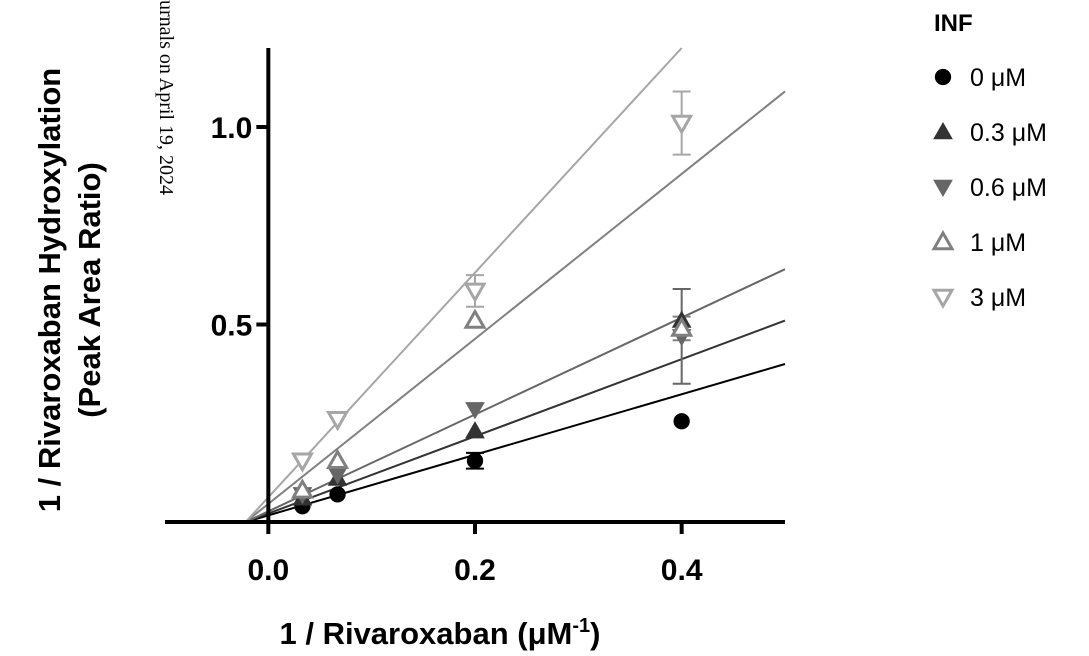  What do you see at coordinates (998, 243) in the screenshot?
I see `legend-label: 1 μM` at bounding box center [998, 243].